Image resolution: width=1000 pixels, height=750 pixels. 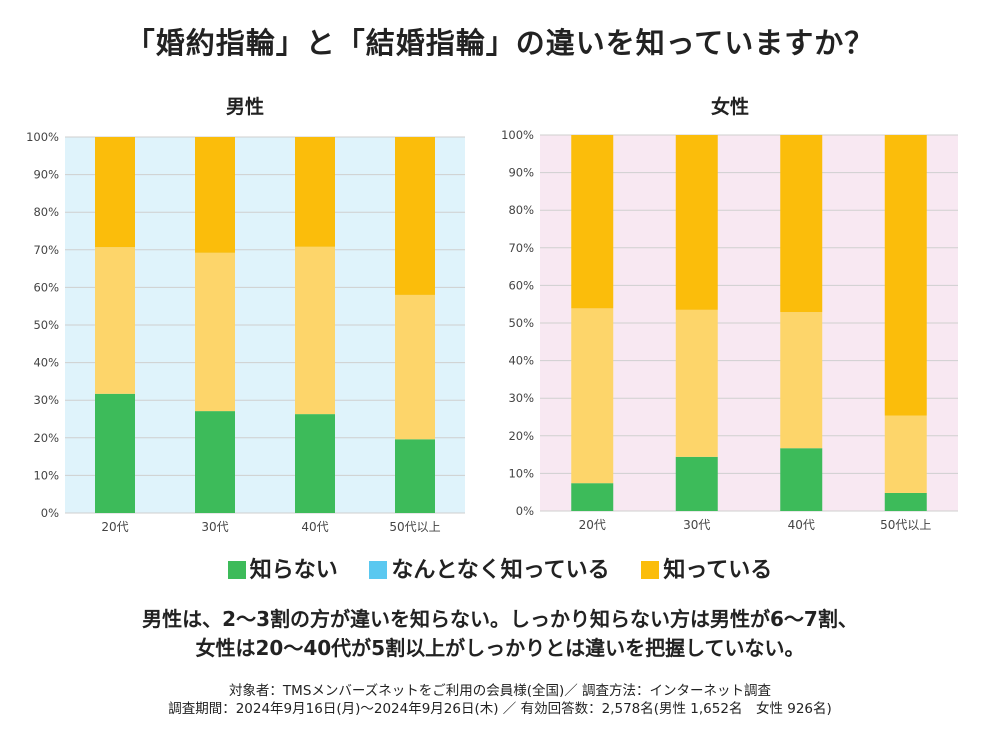 I want to click on legend-swatch-known, so click(x=650, y=570).